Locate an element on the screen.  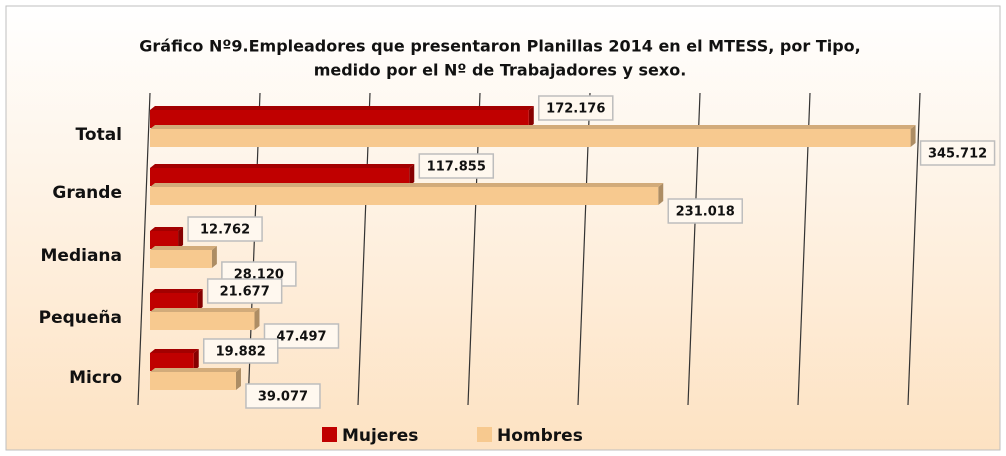
value-label: 47.497 is located at coordinates (301, 337).